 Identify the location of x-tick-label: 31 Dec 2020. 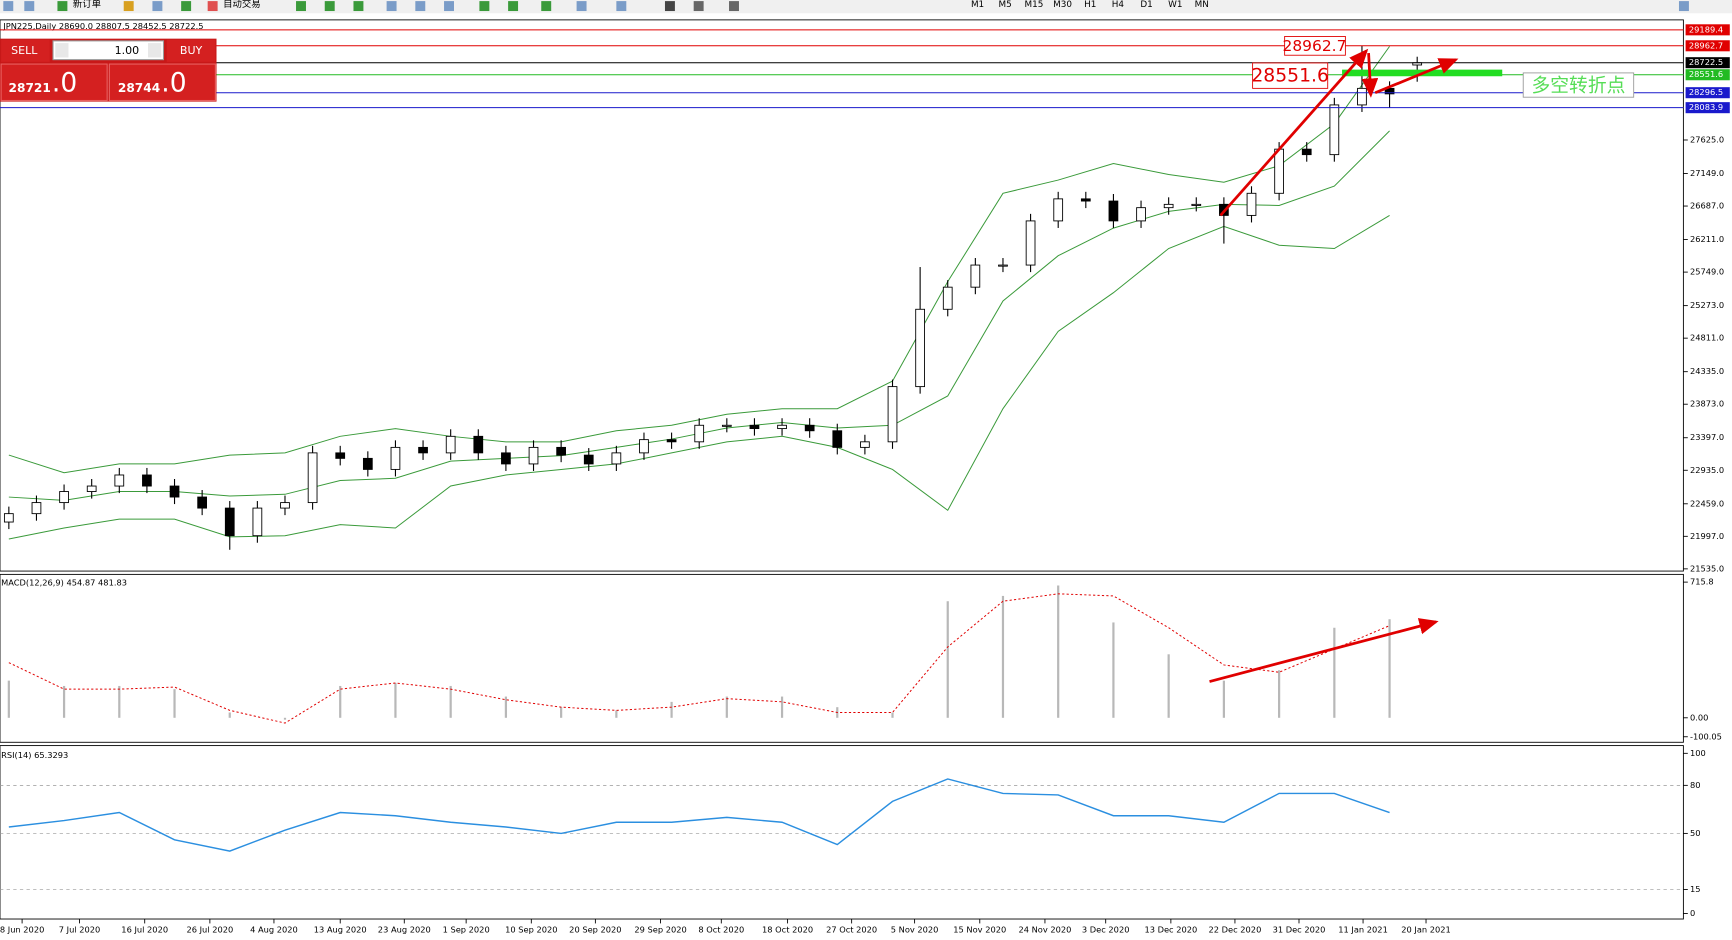
(1299, 930).